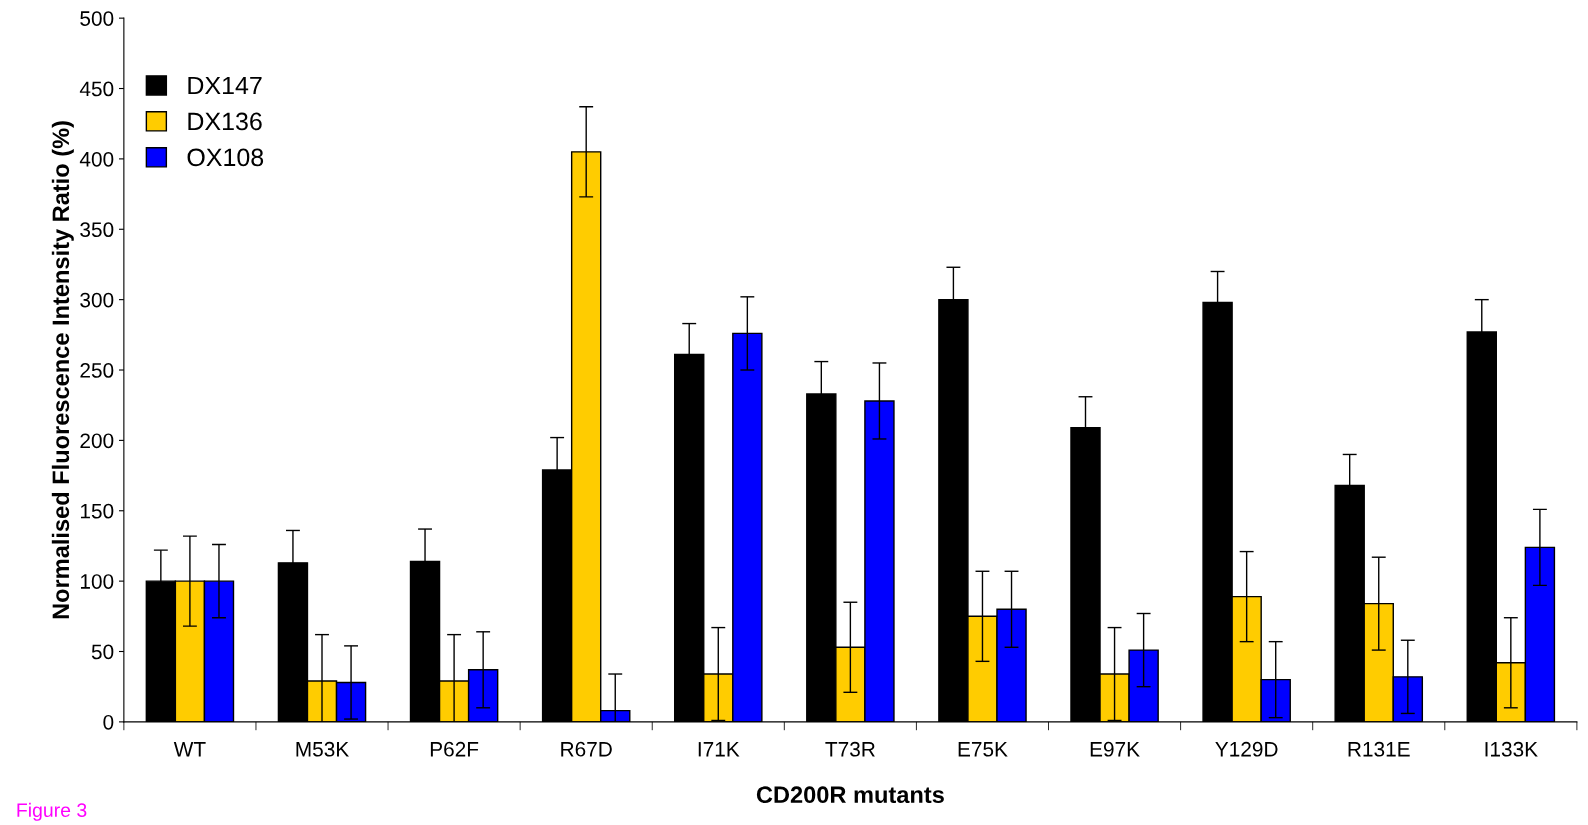 Image resolution: width=1588 pixels, height=825 pixels. Describe the element at coordinates (322, 749) in the screenshot. I see `x-tick-label: M53K` at that location.